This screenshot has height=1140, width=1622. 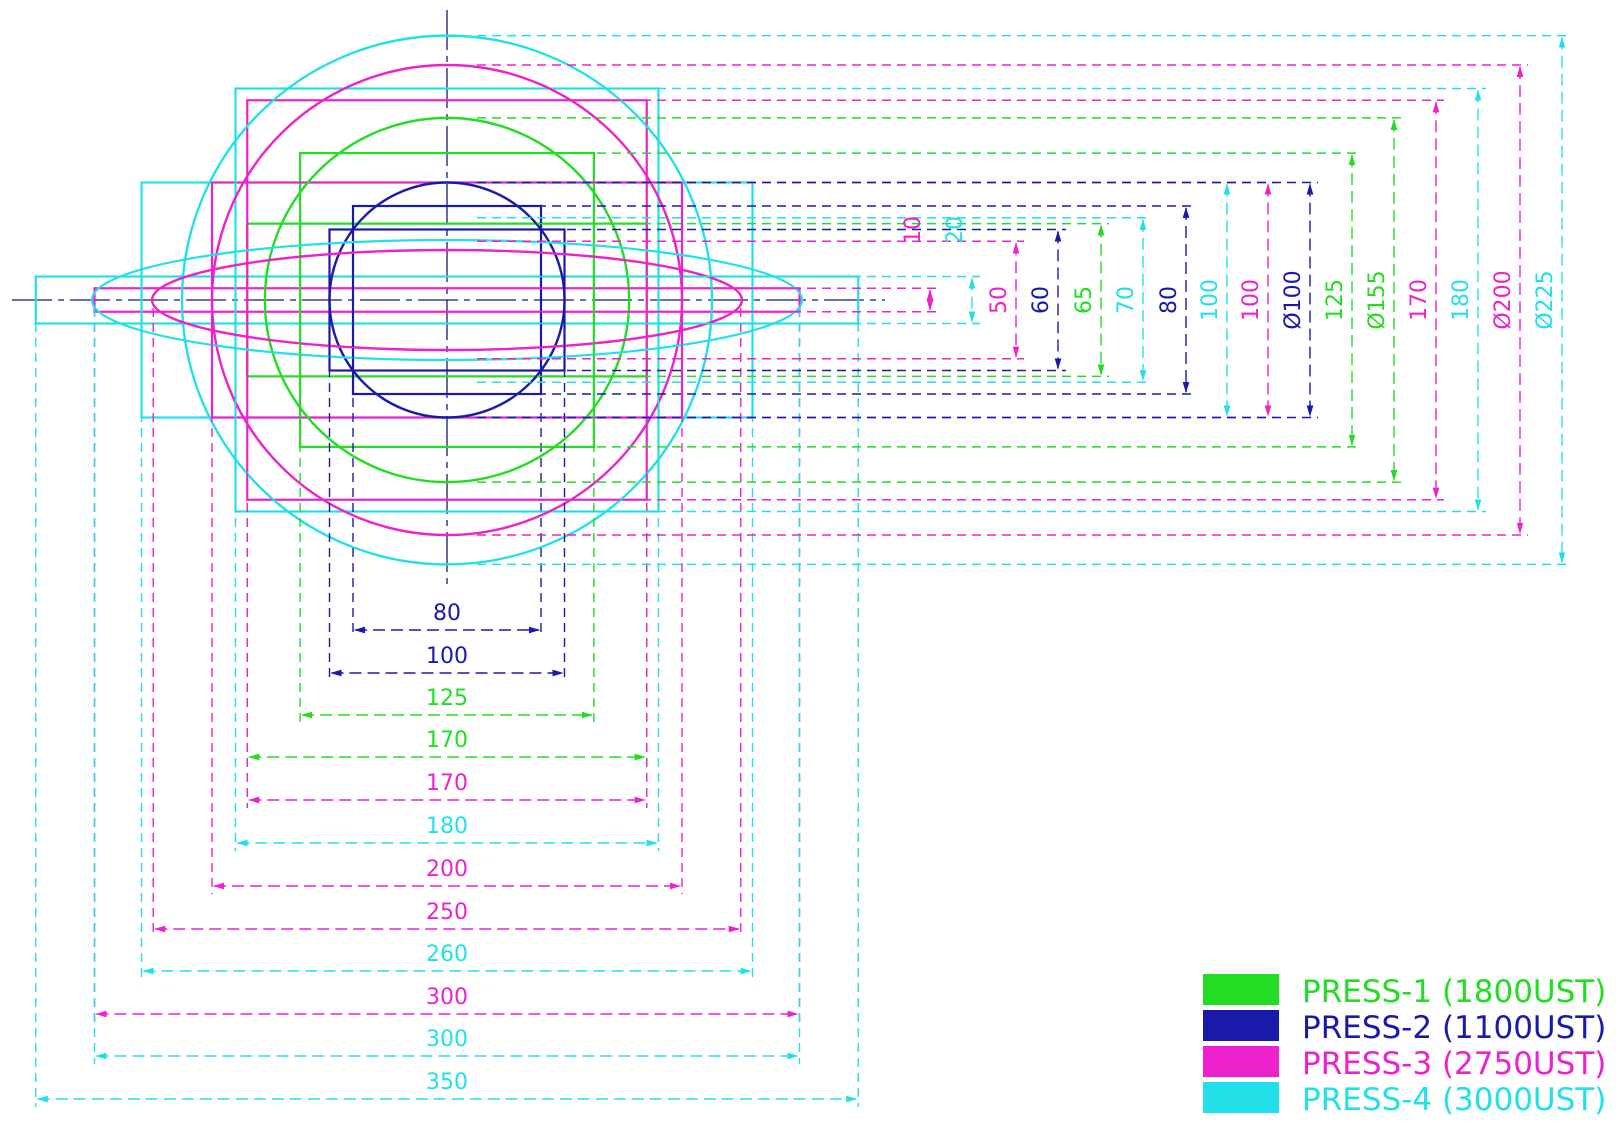 I want to click on hdim-label: 100, so click(x=447, y=656).